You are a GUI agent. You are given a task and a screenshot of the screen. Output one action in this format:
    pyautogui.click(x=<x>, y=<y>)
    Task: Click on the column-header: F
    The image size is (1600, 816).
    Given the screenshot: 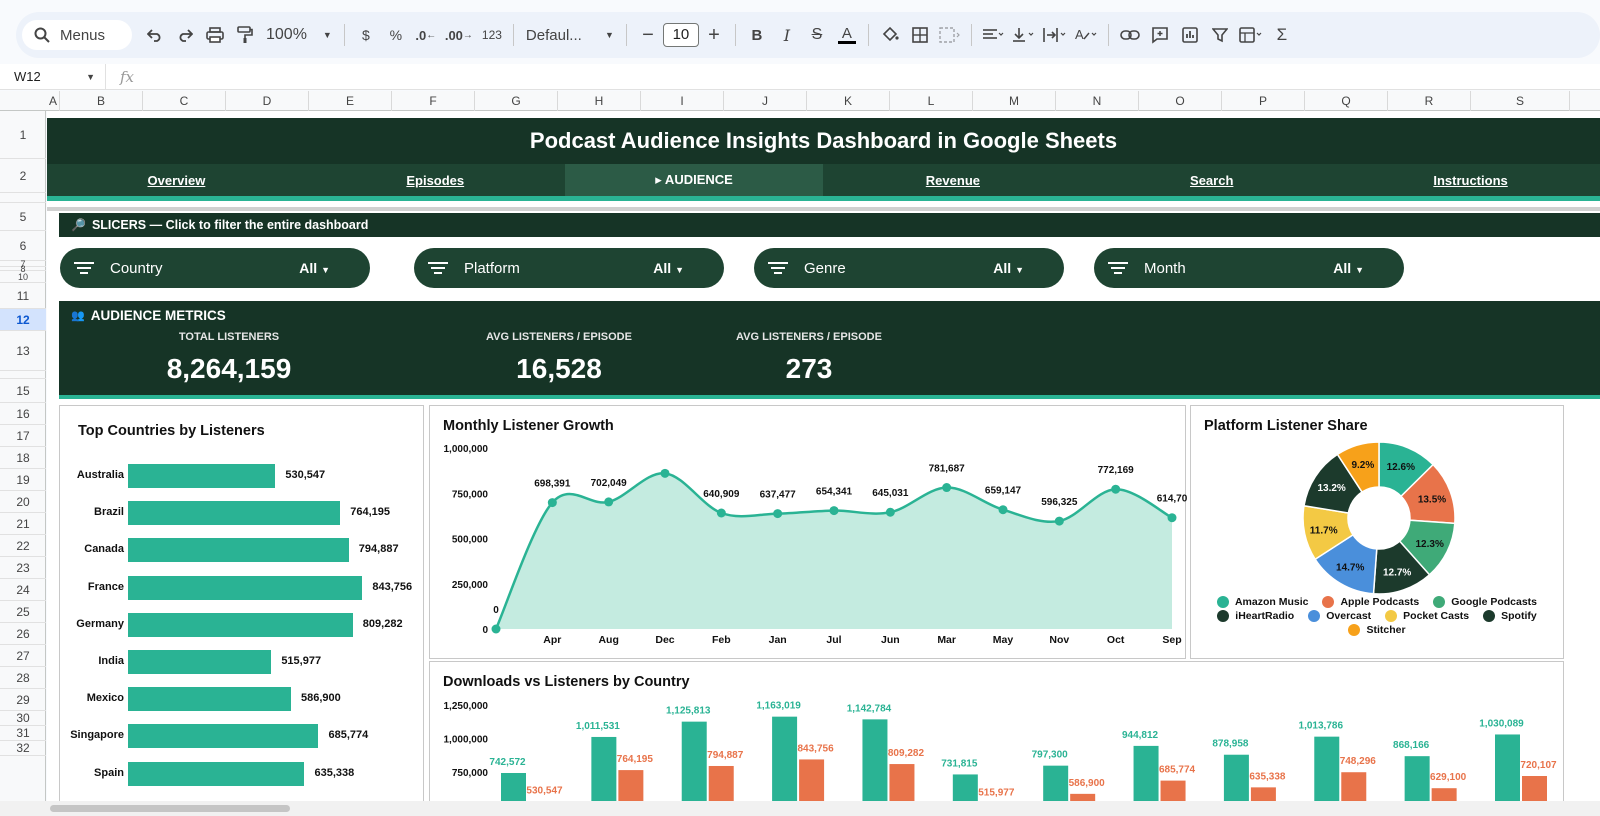 What is the action you would take?
    pyautogui.click(x=433, y=101)
    